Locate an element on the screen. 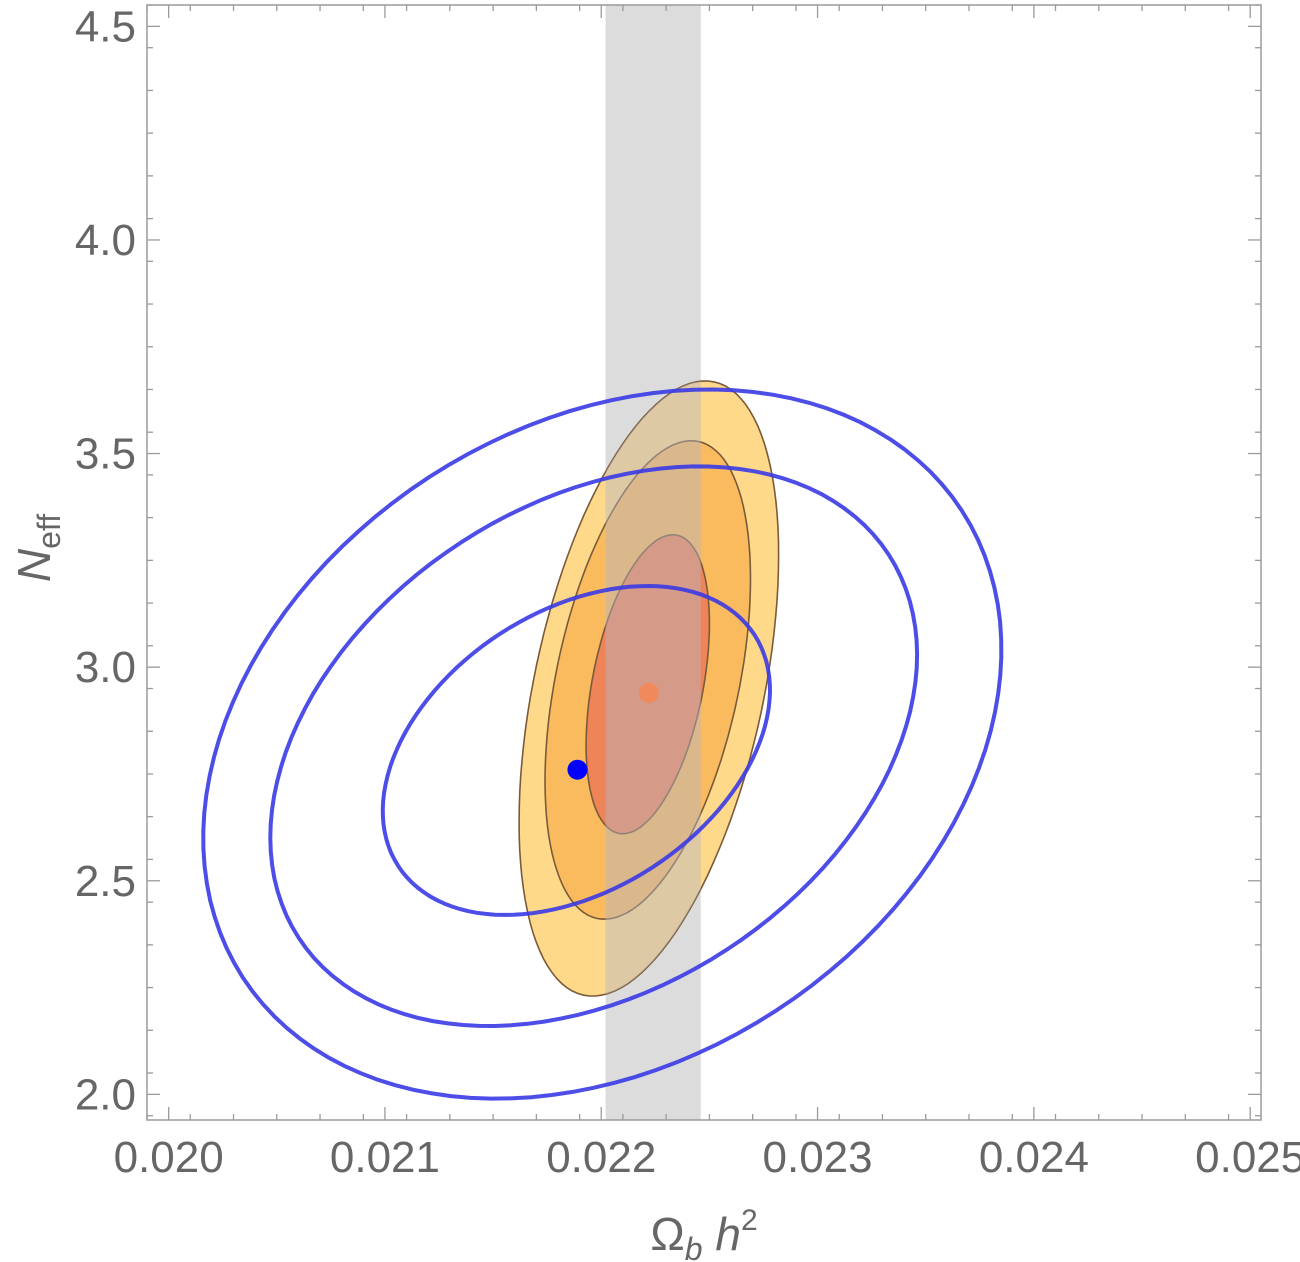  y-tick-label: 3.0 is located at coordinates (105, 667).